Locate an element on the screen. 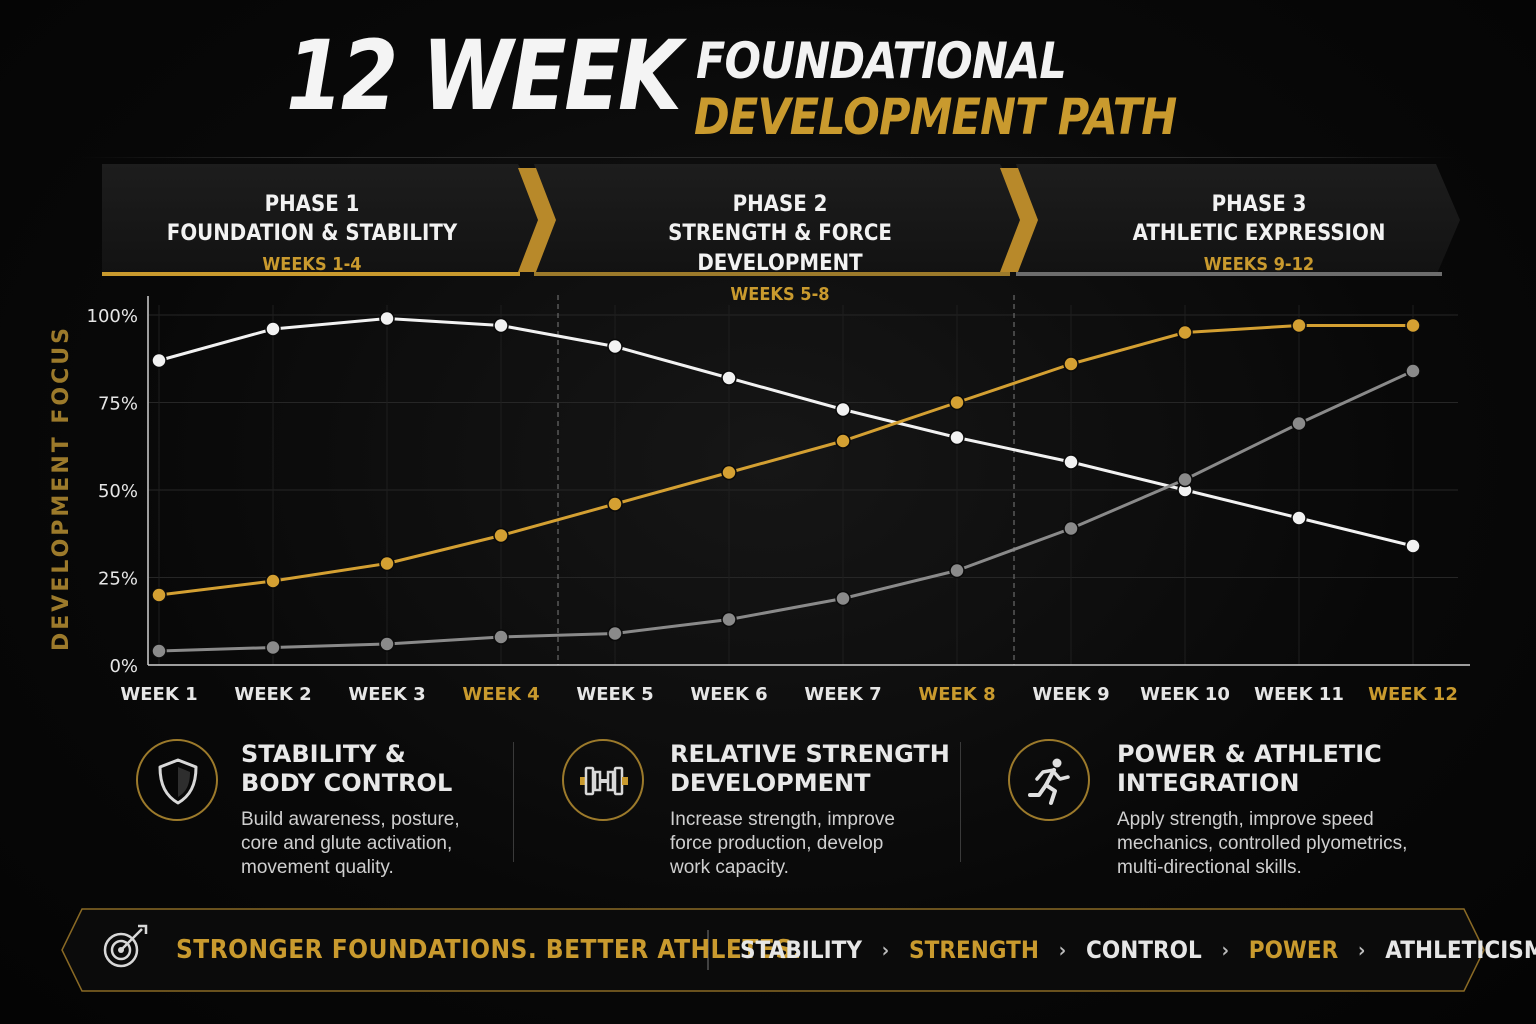 This screenshot has width=1536, height=1024. dumbbell-icon is located at coordinates (604, 781).